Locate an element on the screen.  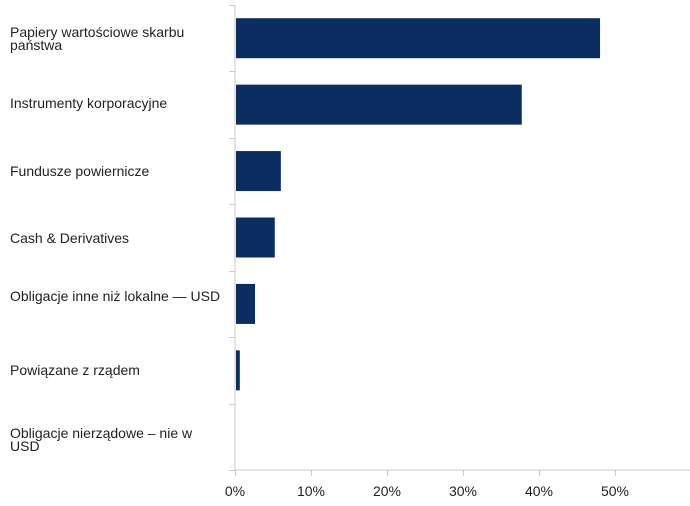
category-label: Powiązane z rządem is located at coordinates (75, 370).